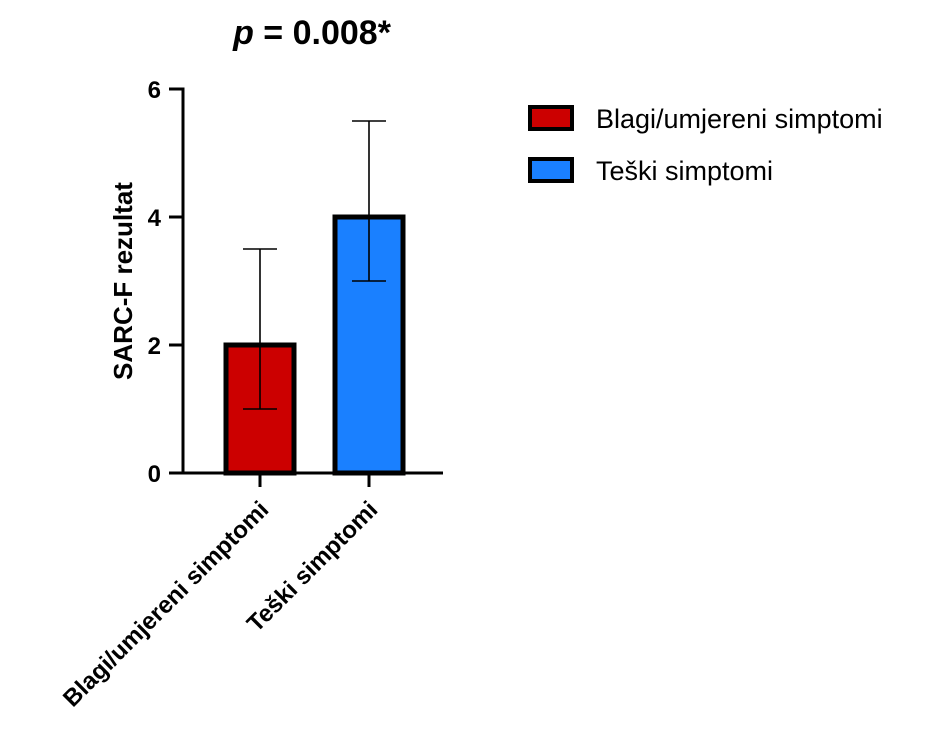 This screenshot has height=754, width=925. I want to click on y-tick-label: 6, so click(154, 90).